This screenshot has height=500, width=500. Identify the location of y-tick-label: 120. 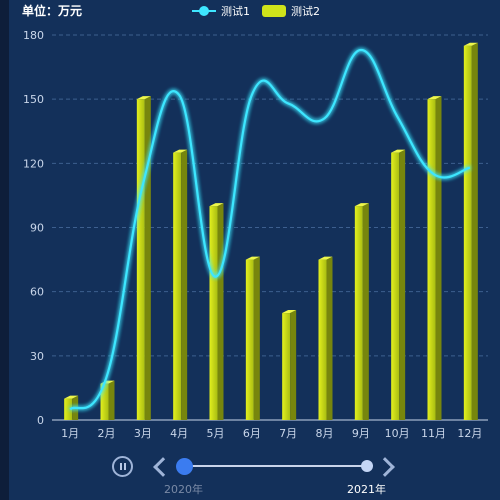
(33, 163).